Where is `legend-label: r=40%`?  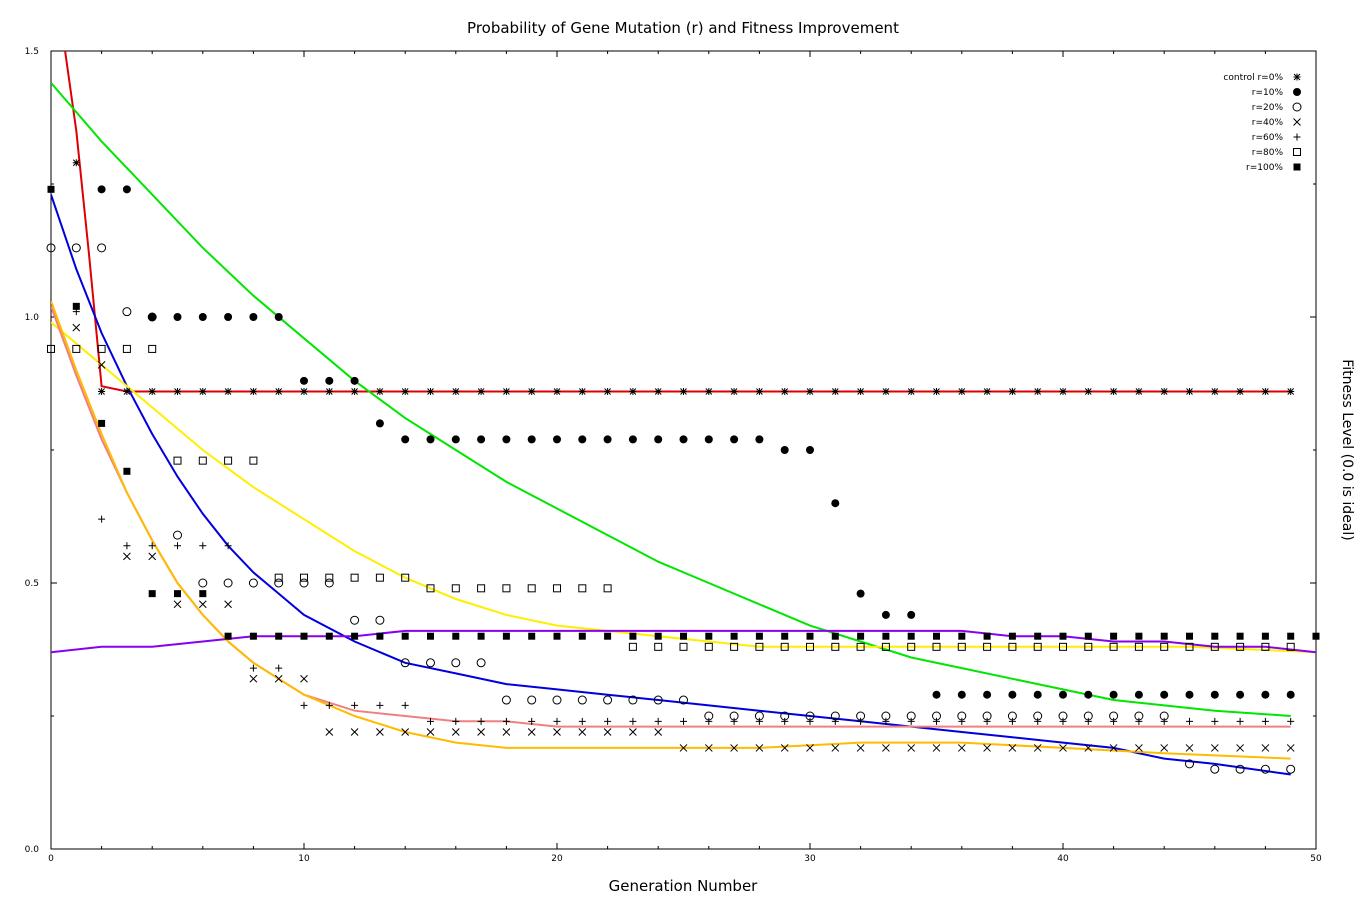 legend-label: r=40% is located at coordinates (1268, 123).